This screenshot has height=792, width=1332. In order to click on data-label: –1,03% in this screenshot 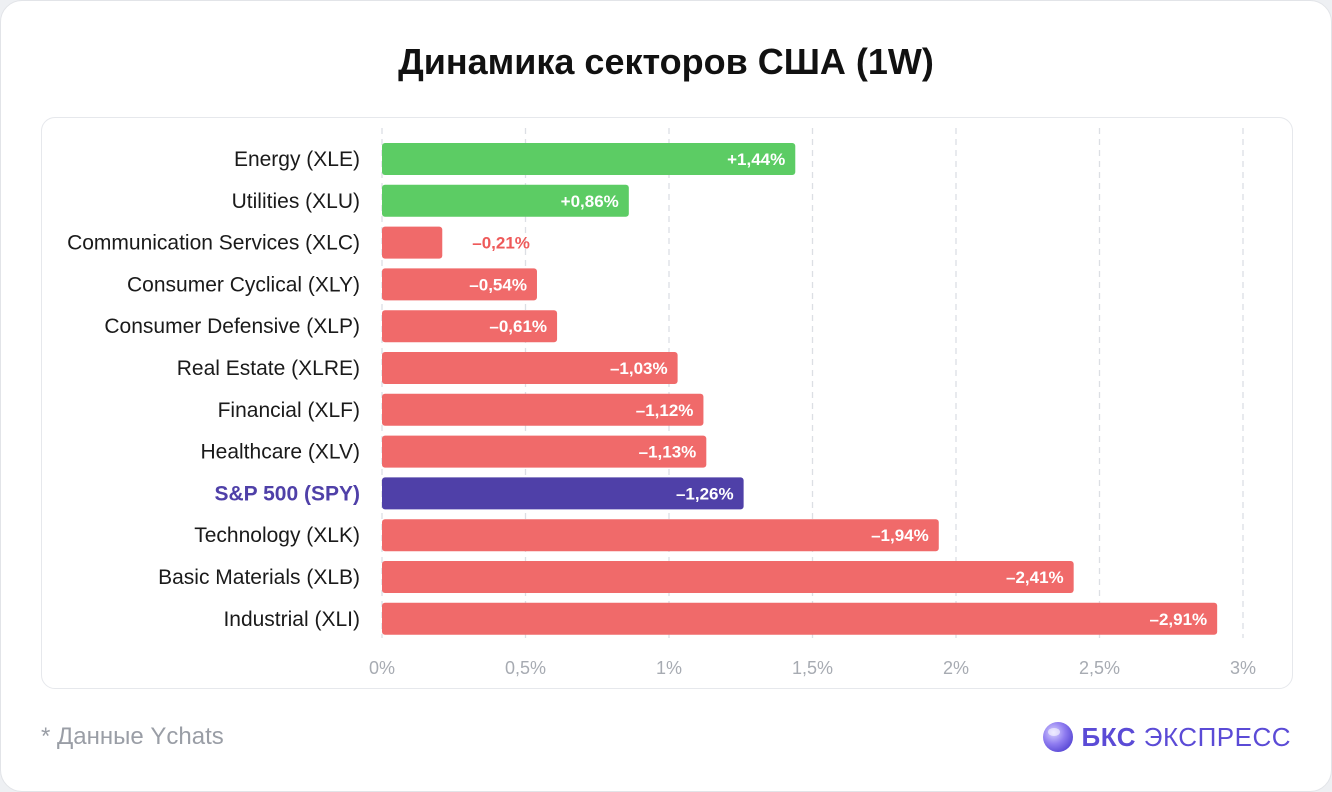, I will do `click(639, 368)`.